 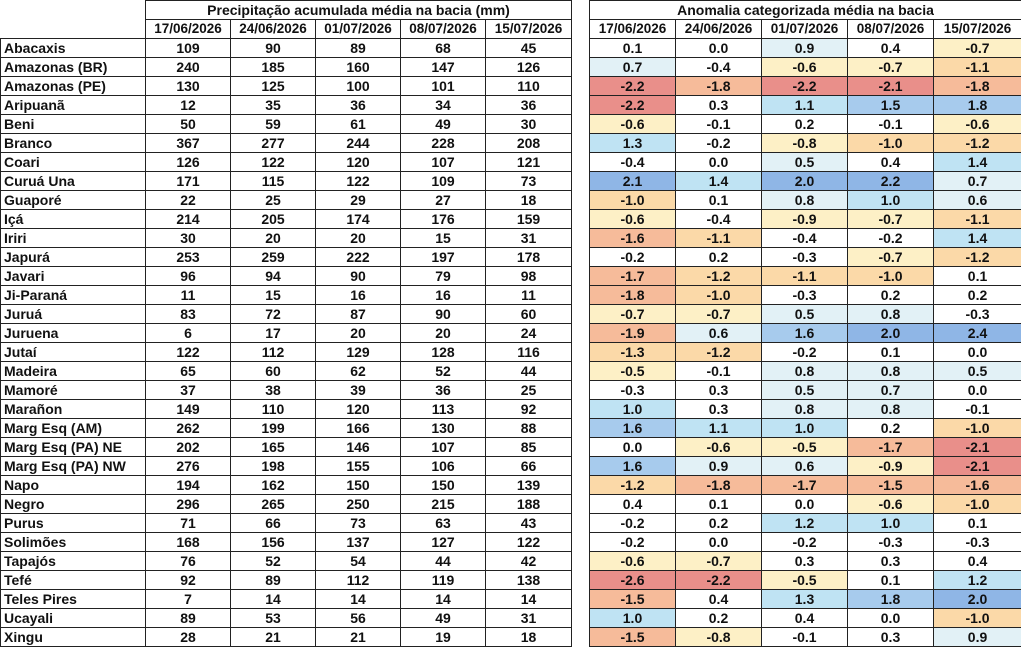 I want to click on basin-name: Japurá, so click(x=73, y=257).